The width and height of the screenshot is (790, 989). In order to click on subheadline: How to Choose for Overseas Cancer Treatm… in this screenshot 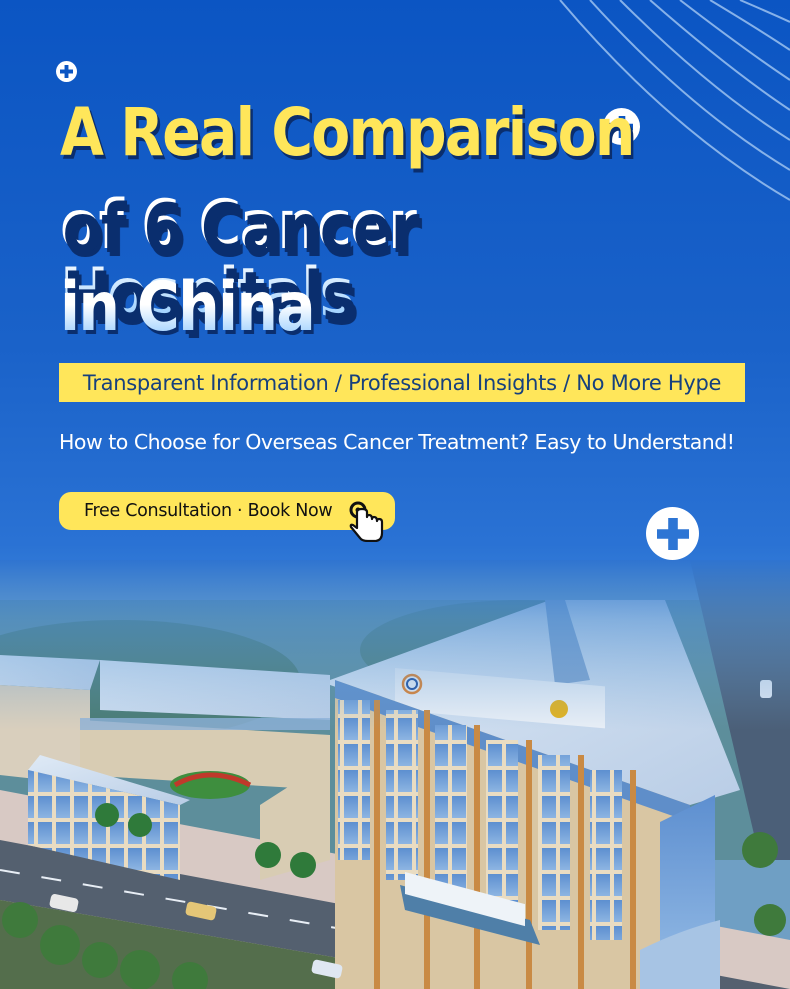, I will do `click(397, 442)`.